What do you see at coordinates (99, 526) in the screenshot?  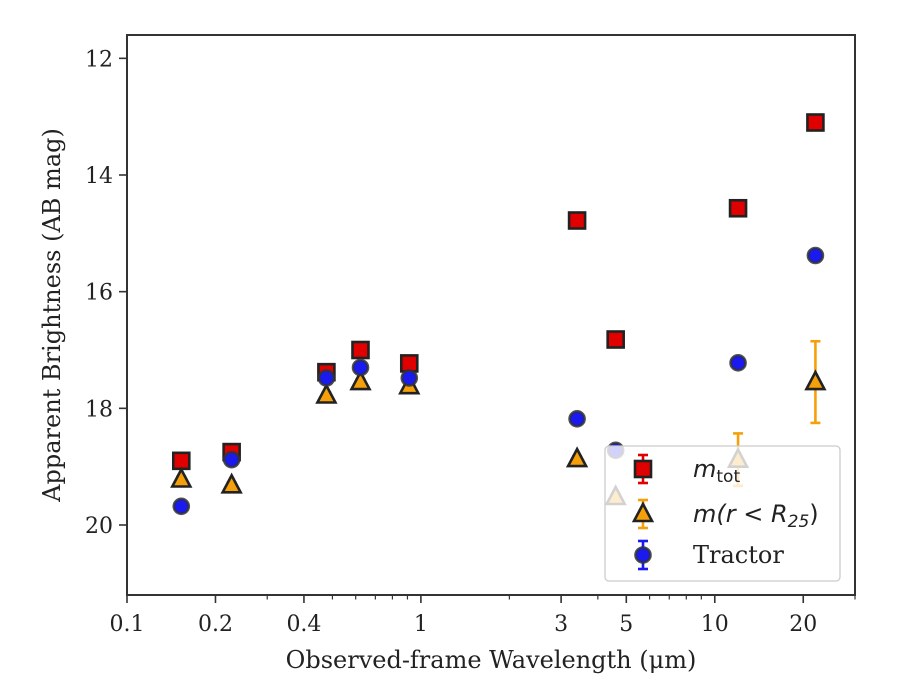 I see `y-tick-label: 20` at bounding box center [99, 526].